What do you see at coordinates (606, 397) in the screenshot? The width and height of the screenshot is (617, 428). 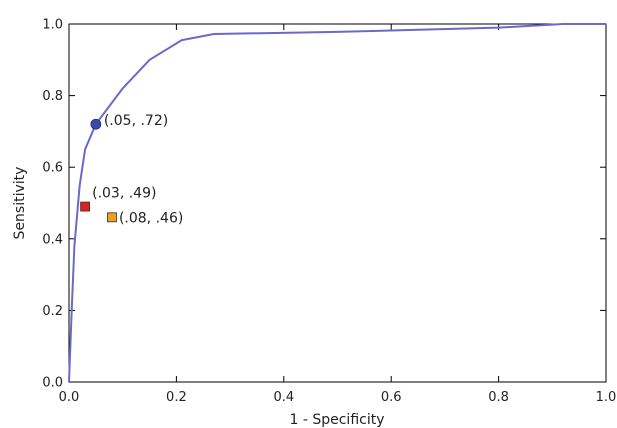 I see `x-tick-label: 1.0` at bounding box center [606, 397].